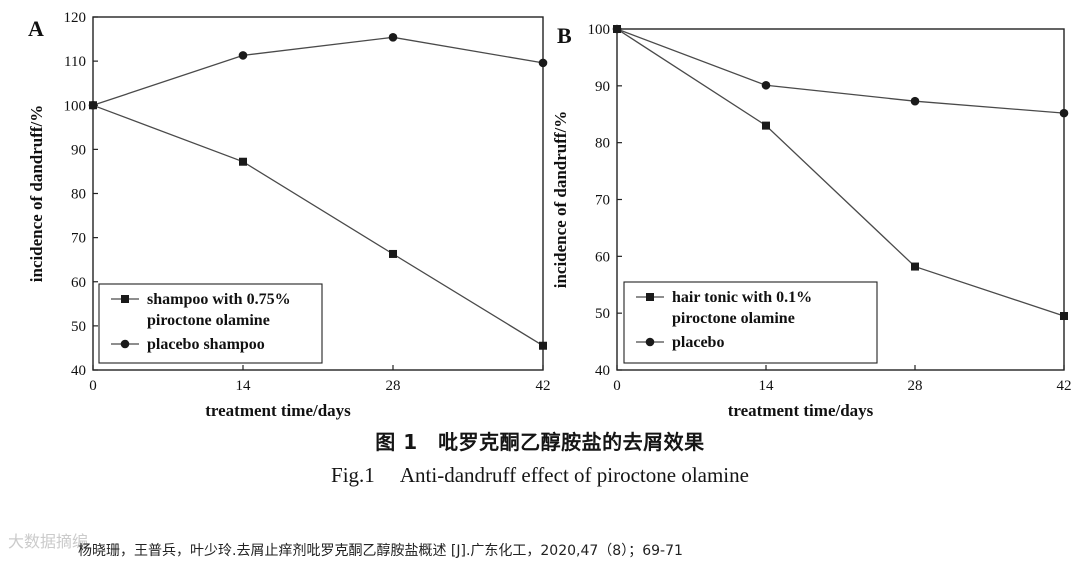  Describe the element at coordinates (801, 410) in the screenshot. I see `panel-b-x-axis-label: treatment time/days` at that location.